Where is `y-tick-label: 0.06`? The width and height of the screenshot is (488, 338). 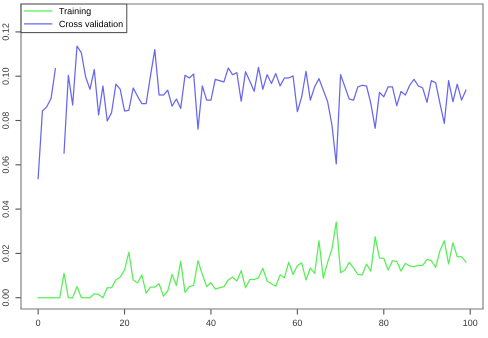 y-tick-label: 0.06 is located at coordinates (5, 165).